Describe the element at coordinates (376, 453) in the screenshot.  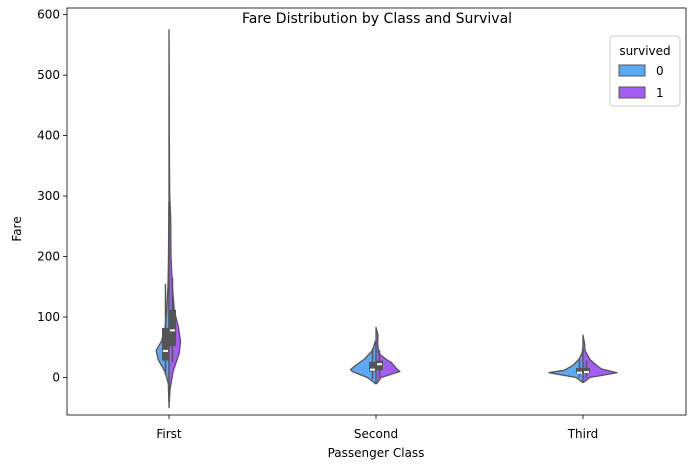
I see `x-axis-label: Passenger Class` at that location.